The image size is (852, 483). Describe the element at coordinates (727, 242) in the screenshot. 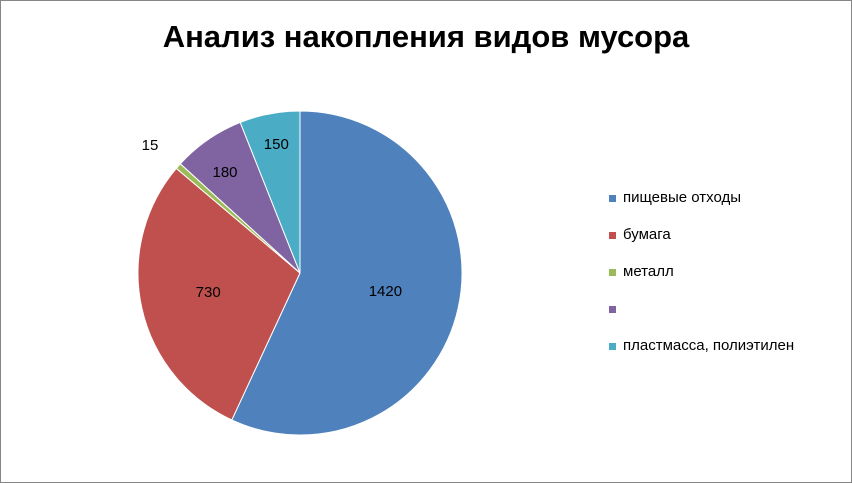

I see `legend-item: бумага` at that location.